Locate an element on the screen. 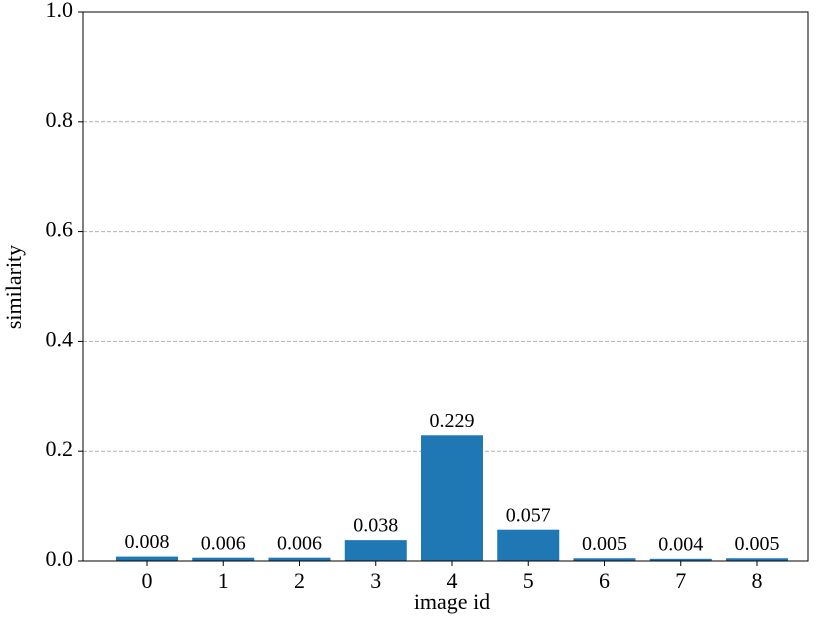 The height and width of the screenshot is (623, 830). value-label: 0.004 is located at coordinates (680, 544).